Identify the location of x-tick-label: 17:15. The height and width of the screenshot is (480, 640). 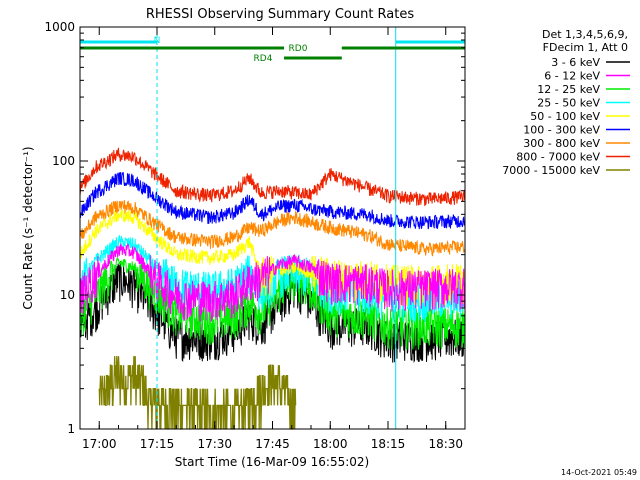
(157, 444).